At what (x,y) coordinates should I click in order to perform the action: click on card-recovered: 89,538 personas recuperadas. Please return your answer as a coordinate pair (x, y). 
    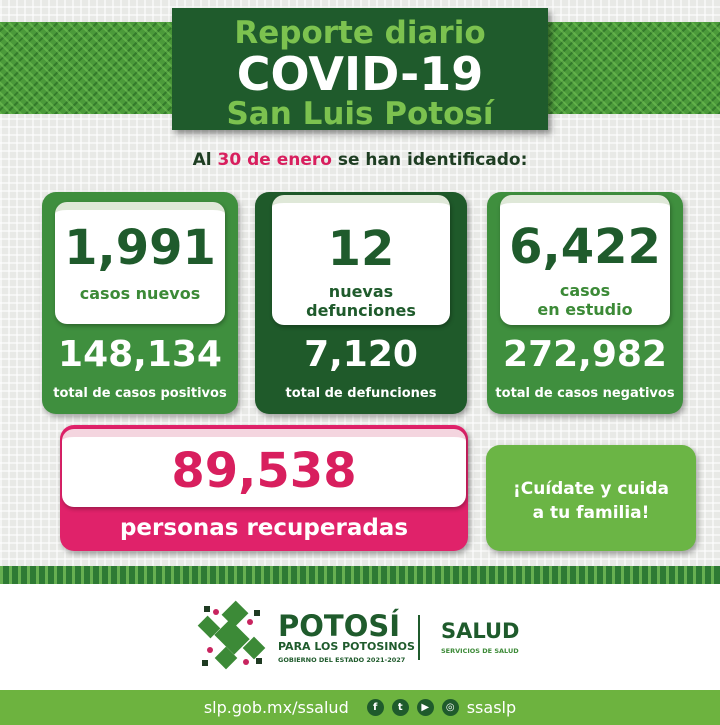
    Looking at the image, I should click on (264, 488).